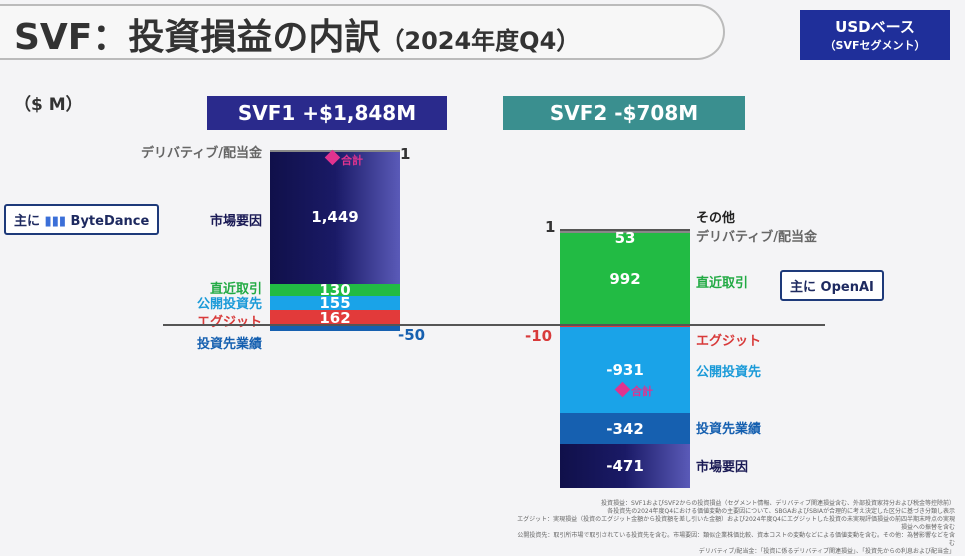 Image resolution: width=965 pixels, height=556 pixels. What do you see at coordinates (110, 221) in the screenshot?
I see `callout-name: ByteDance` at bounding box center [110, 221].